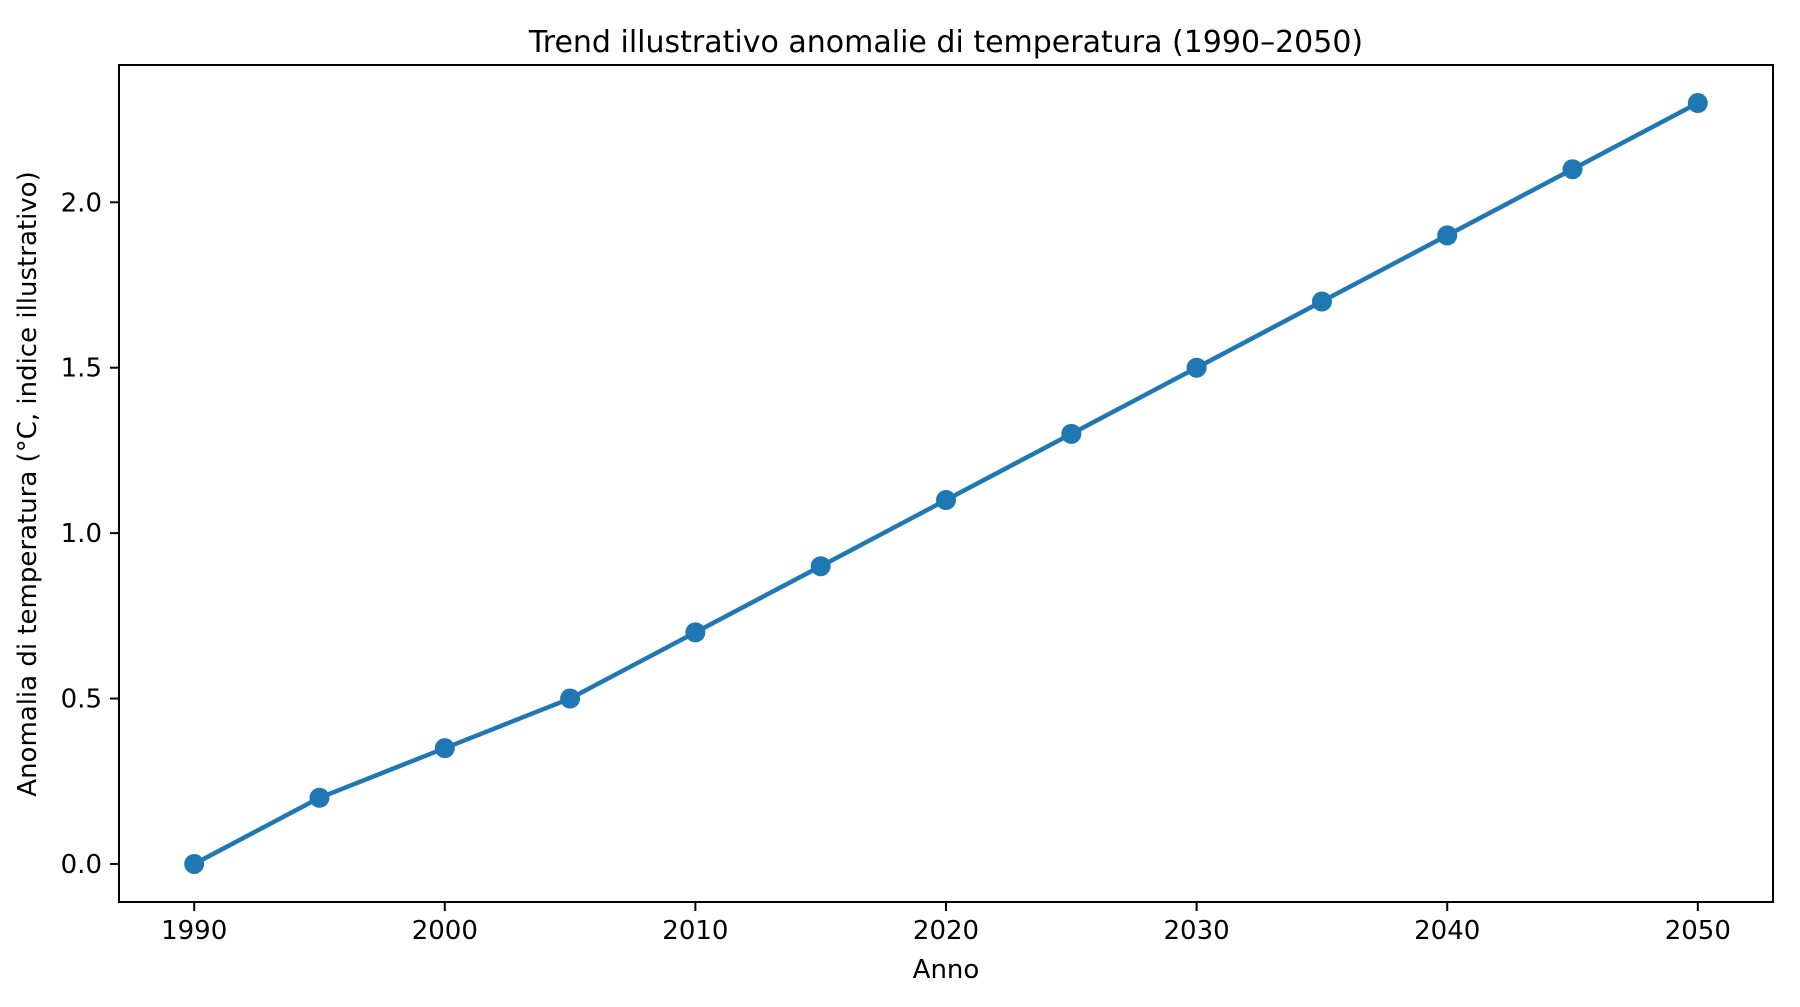 The height and width of the screenshot is (1007, 1800). What do you see at coordinates (1572, 169) in the screenshot?
I see `data-point-2045` at bounding box center [1572, 169].